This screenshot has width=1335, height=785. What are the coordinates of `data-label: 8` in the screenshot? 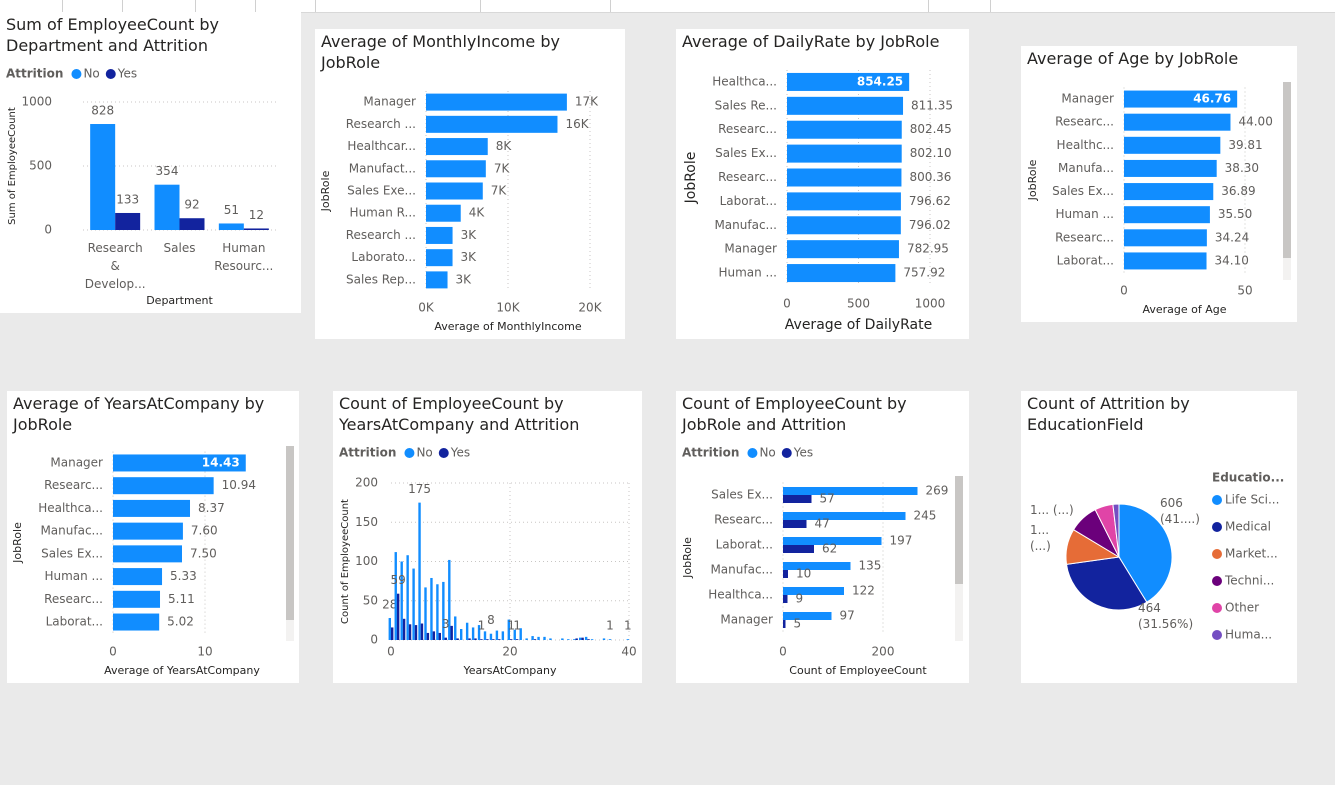 It's located at (491, 620).